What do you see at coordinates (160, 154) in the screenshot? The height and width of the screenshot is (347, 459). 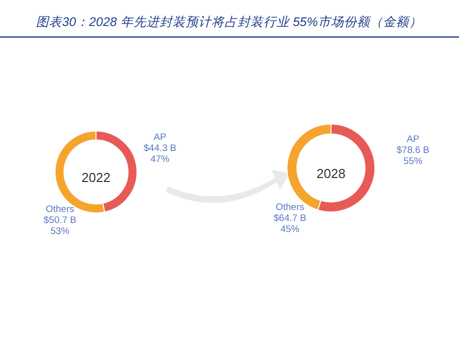 I see `data-label: $44.3 B 47%` at bounding box center [160, 154].